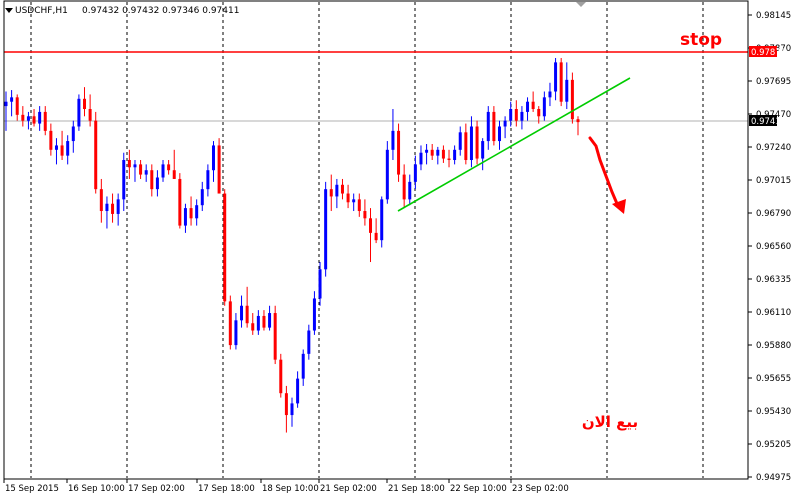 The height and width of the screenshot is (497, 793). Describe the element at coordinates (226, 489) in the screenshot. I see `x-tick-label: 17 Sep 18:00` at that location.